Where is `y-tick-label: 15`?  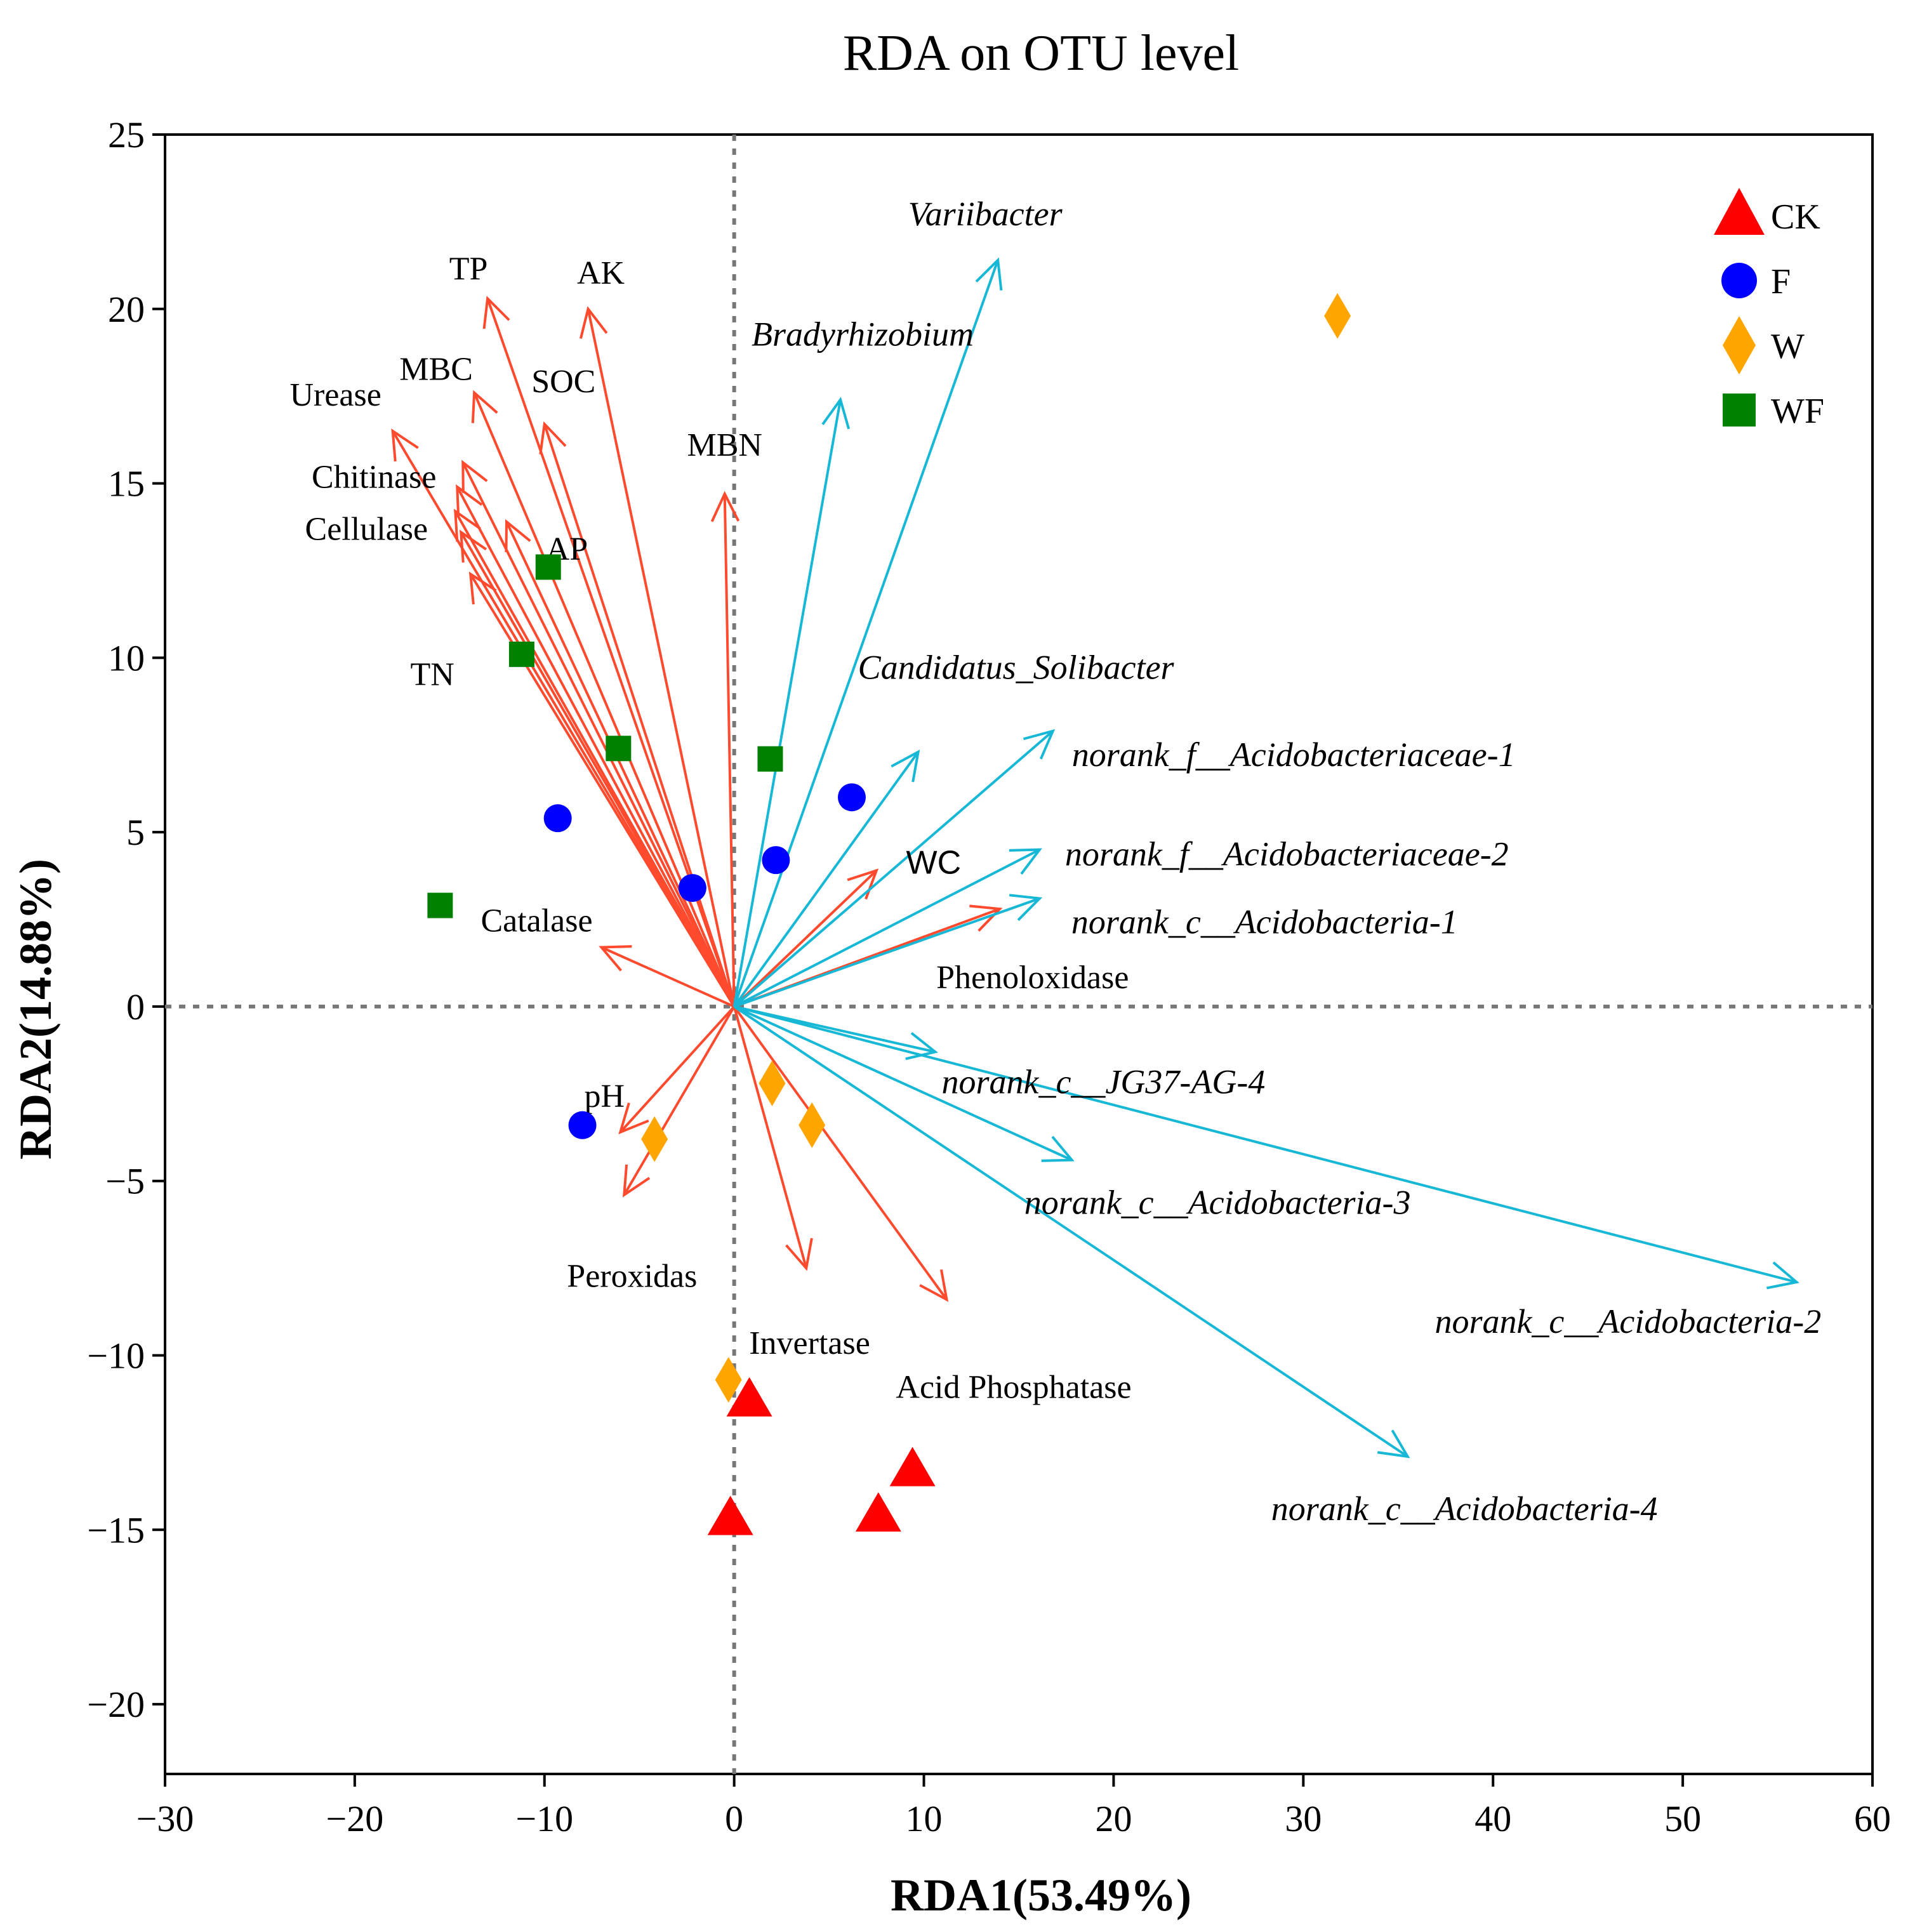
y-tick-label: 15 is located at coordinates (126, 484).